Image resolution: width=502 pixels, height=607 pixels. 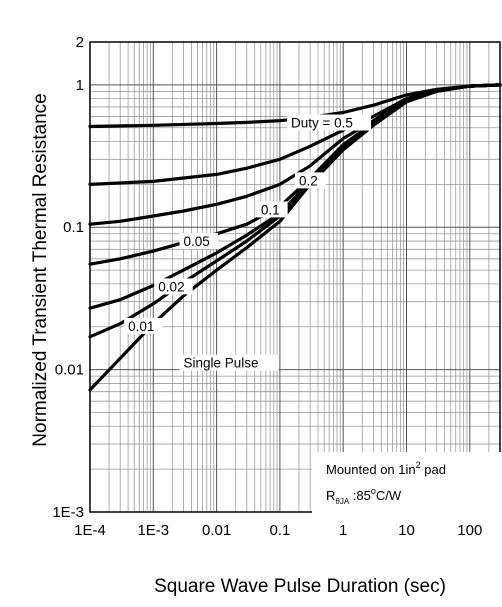 I want to click on curve-label: 0.05, so click(x=197, y=241).